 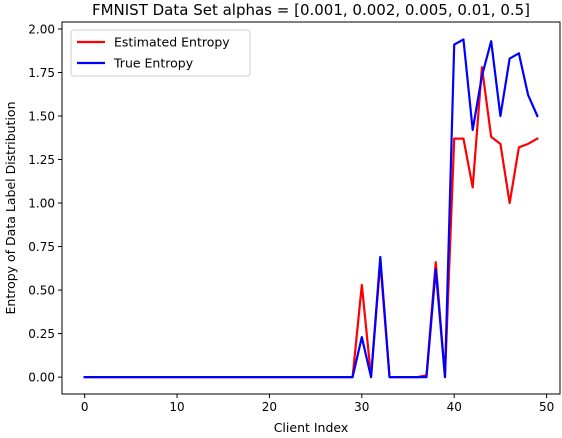 I want to click on y-tick-label: 0.00, so click(x=41, y=377).